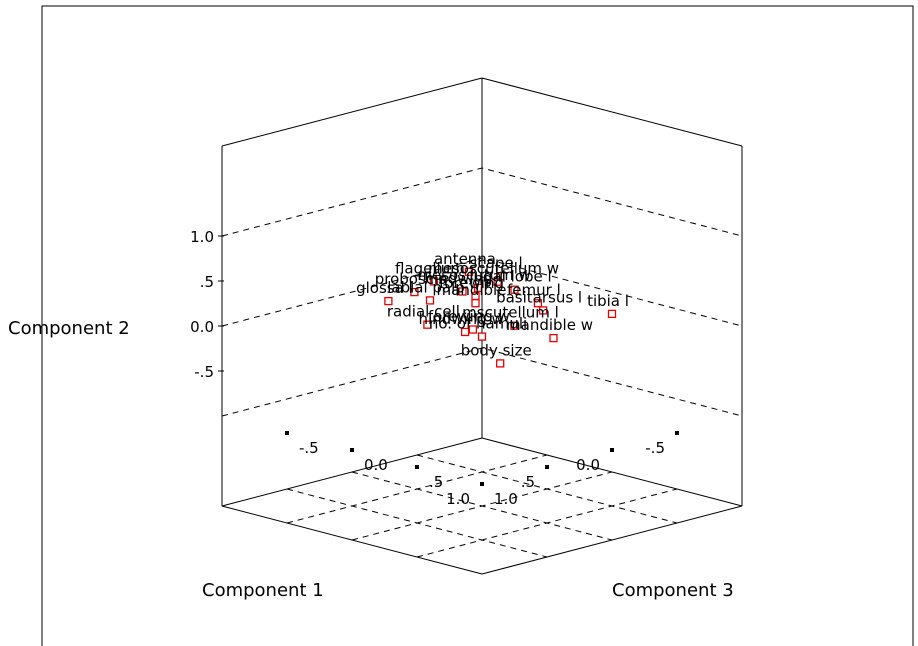  Describe the element at coordinates (469, 317) in the screenshot. I see `point-label: forewing w` at that location.